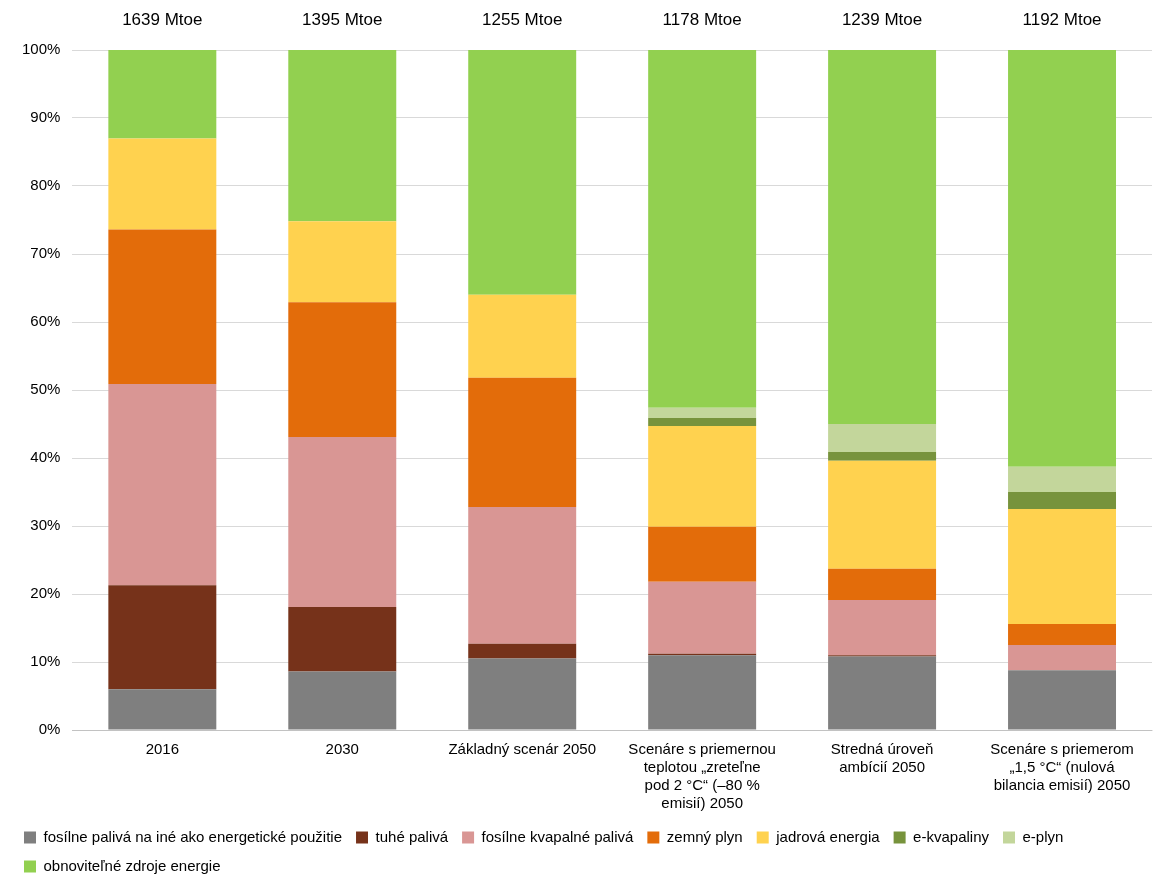 The image size is (1172, 894). I want to click on y-tick-label: 30%, so click(45, 525).